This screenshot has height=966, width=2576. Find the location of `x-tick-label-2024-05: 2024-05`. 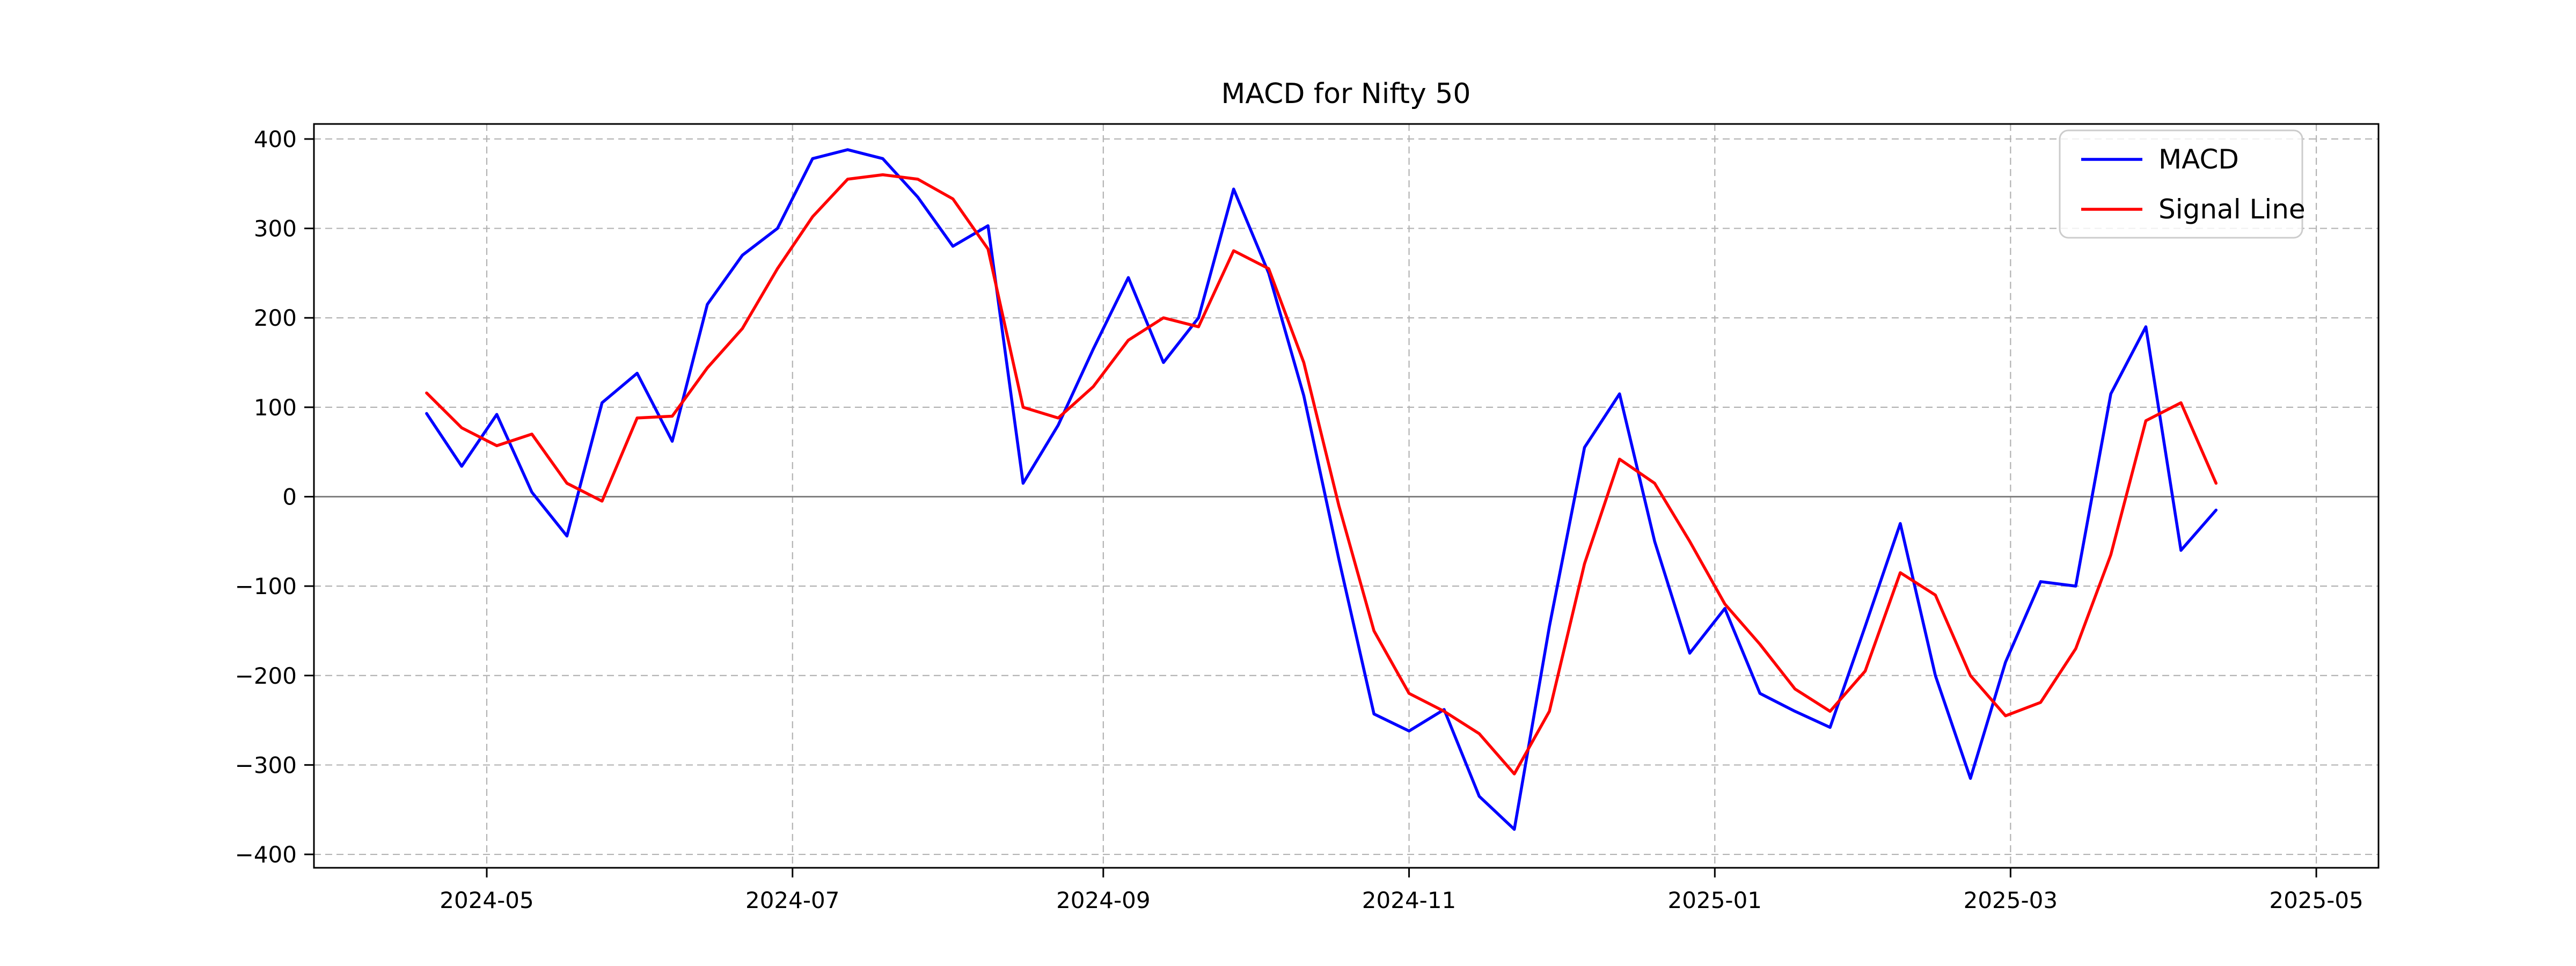

x-tick-label-2024-05: 2024-05 is located at coordinates (487, 900).